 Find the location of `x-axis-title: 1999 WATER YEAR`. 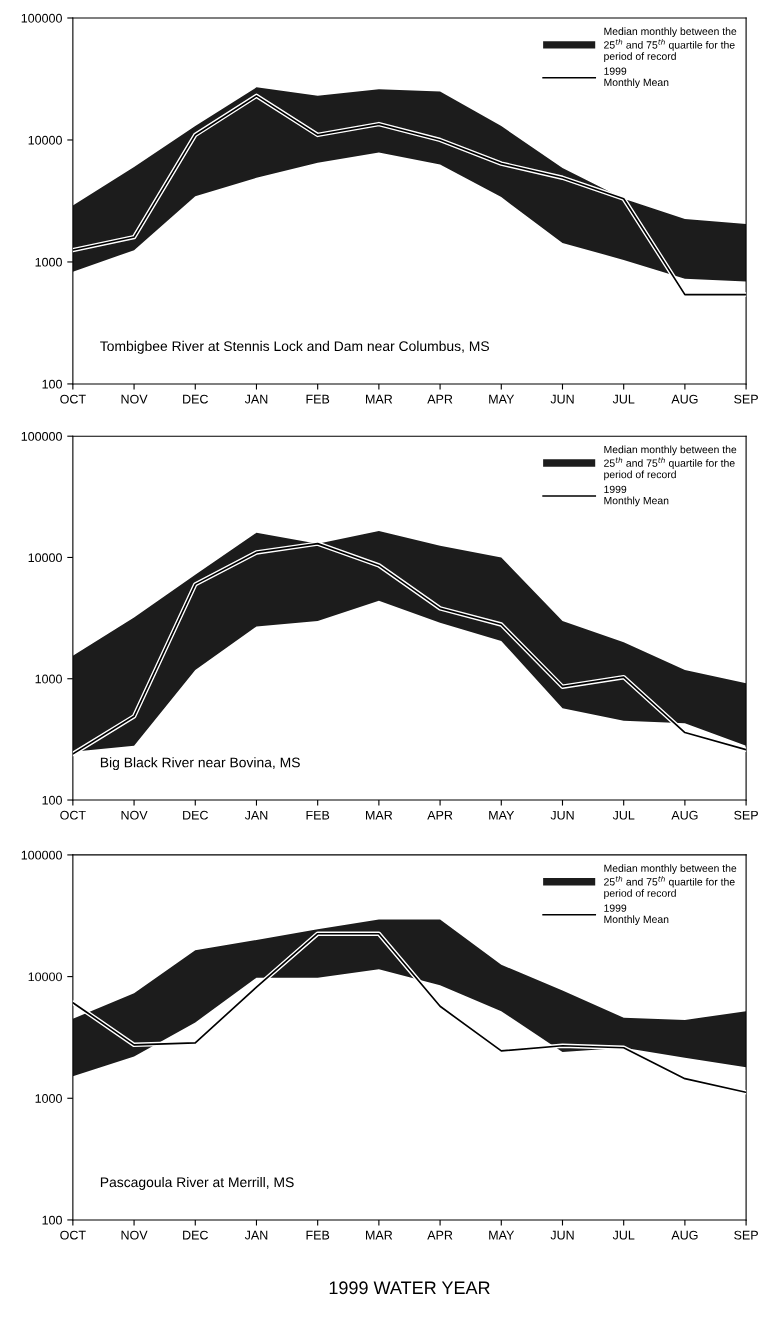

x-axis-title: 1999 WATER YEAR is located at coordinates (409, 1288).